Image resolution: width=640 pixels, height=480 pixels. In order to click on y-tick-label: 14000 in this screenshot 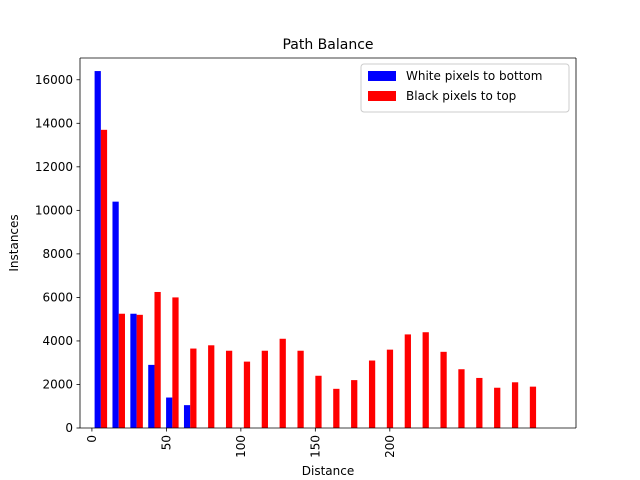, I will do `click(54, 123)`.